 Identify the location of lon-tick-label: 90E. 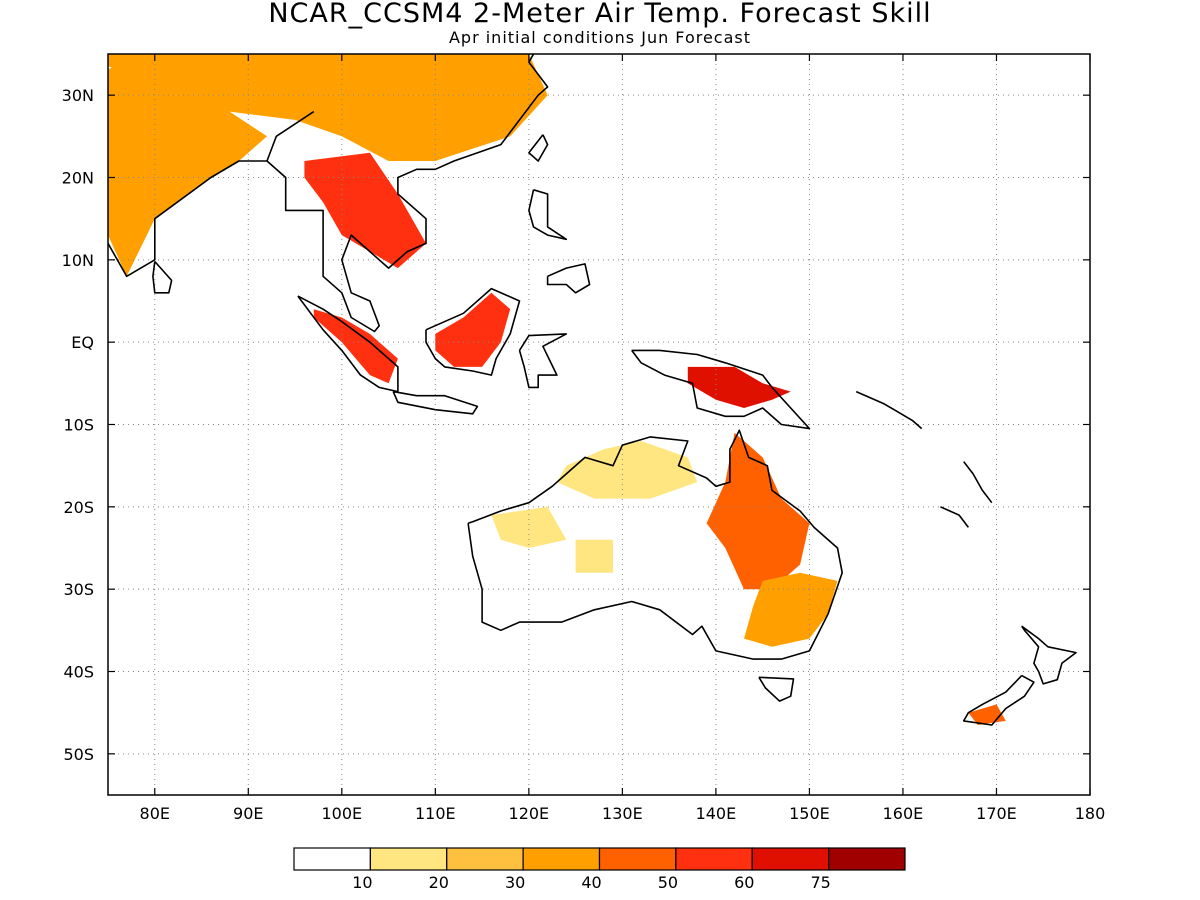
(248, 813).